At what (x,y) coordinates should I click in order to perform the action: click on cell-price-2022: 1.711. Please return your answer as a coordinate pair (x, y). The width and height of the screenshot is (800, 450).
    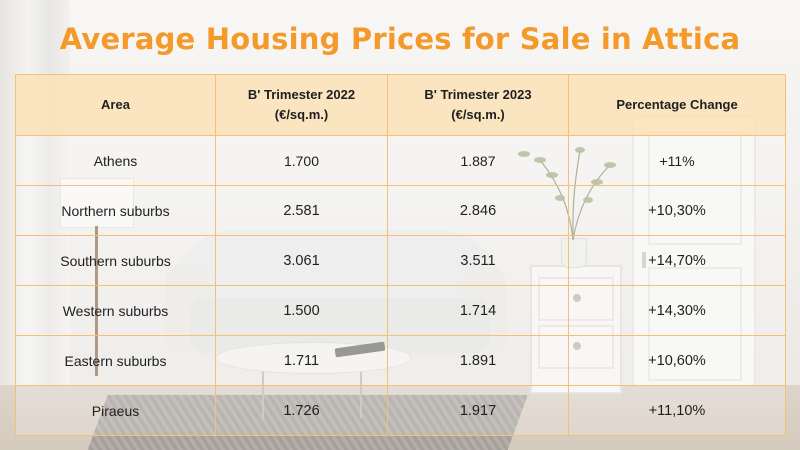
    Looking at the image, I should click on (301, 360).